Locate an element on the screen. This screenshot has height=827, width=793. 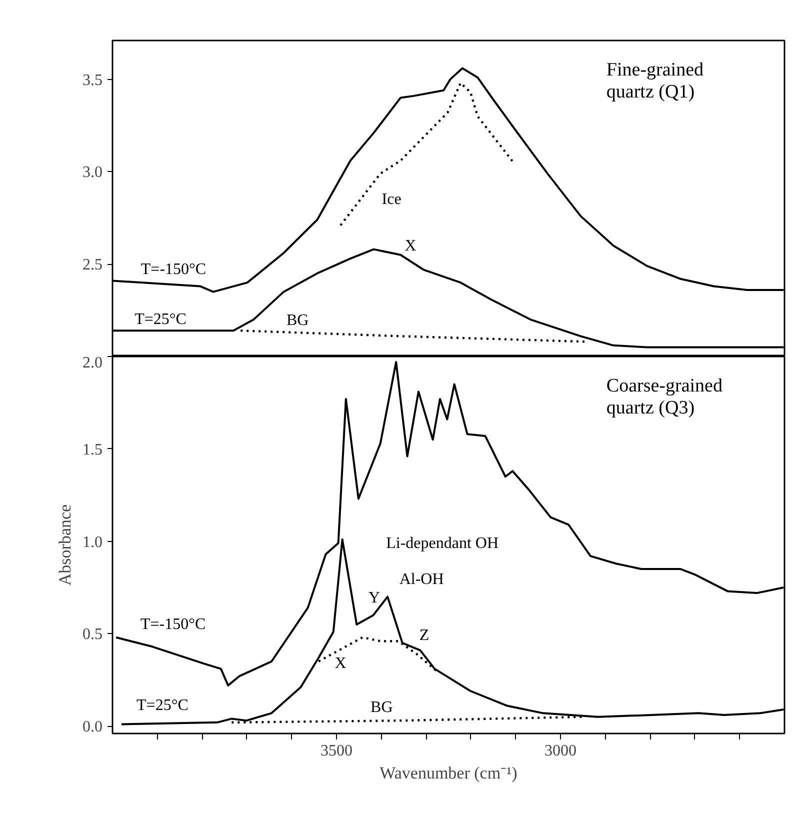
y-tick-label: 1.0 is located at coordinates (92, 542).